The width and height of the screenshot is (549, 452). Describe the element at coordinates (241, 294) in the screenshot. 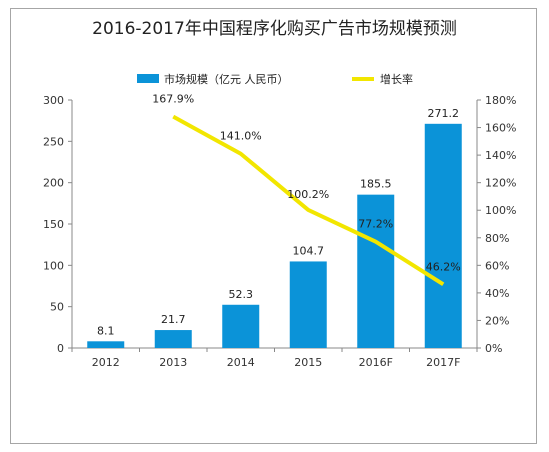

I see `bar-value-label: 52.3` at that location.